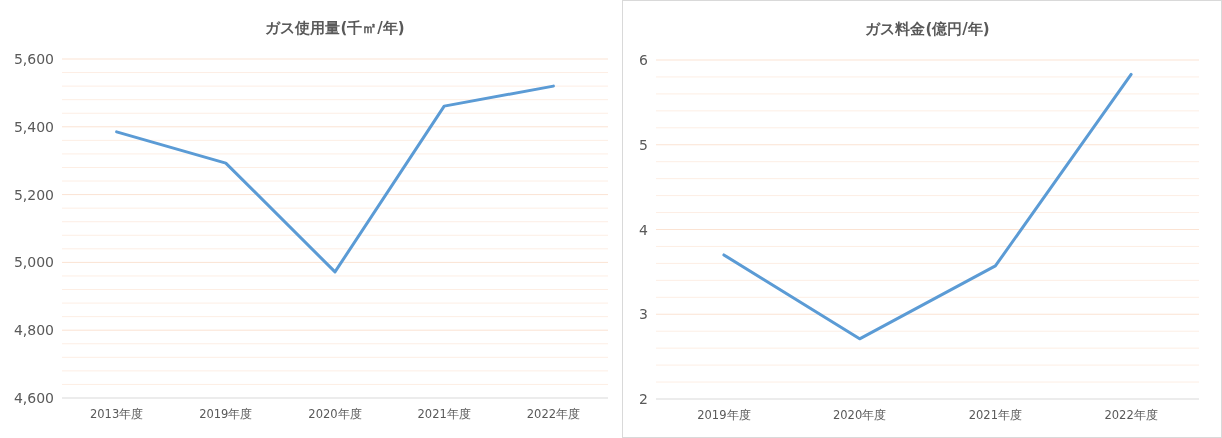 Image resolution: width=1222 pixels, height=438 pixels. What do you see at coordinates (33, 262) in the screenshot?
I see `y-tick-label: 5,000` at bounding box center [33, 262].